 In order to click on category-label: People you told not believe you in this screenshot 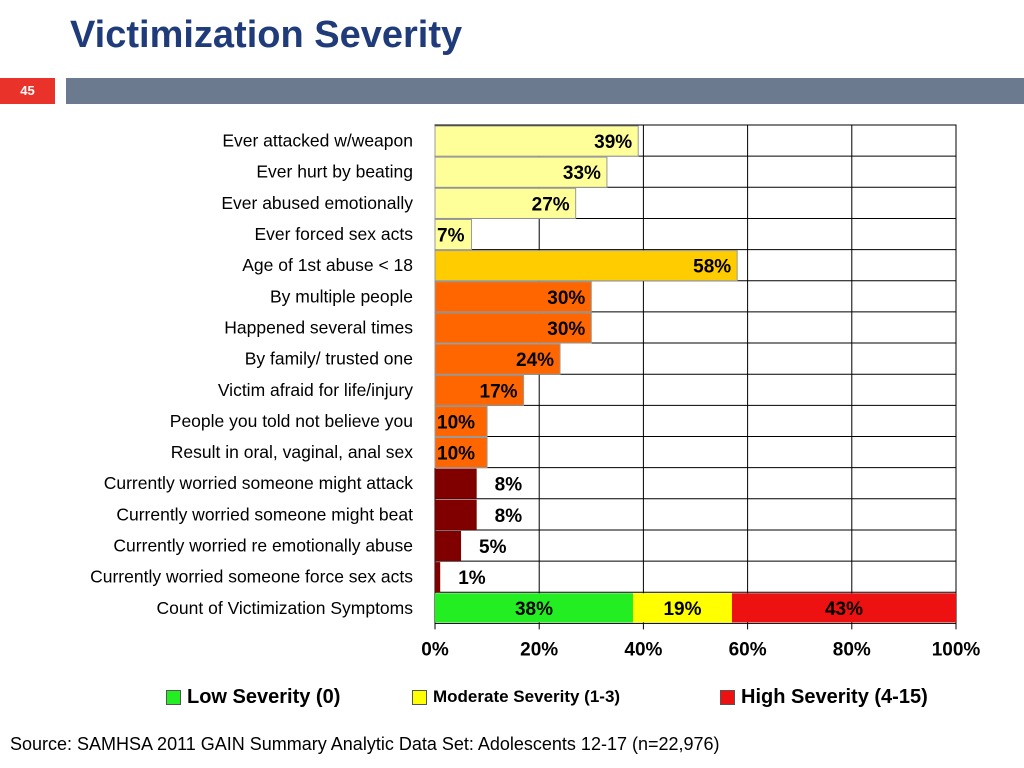, I will do `click(291, 421)`.